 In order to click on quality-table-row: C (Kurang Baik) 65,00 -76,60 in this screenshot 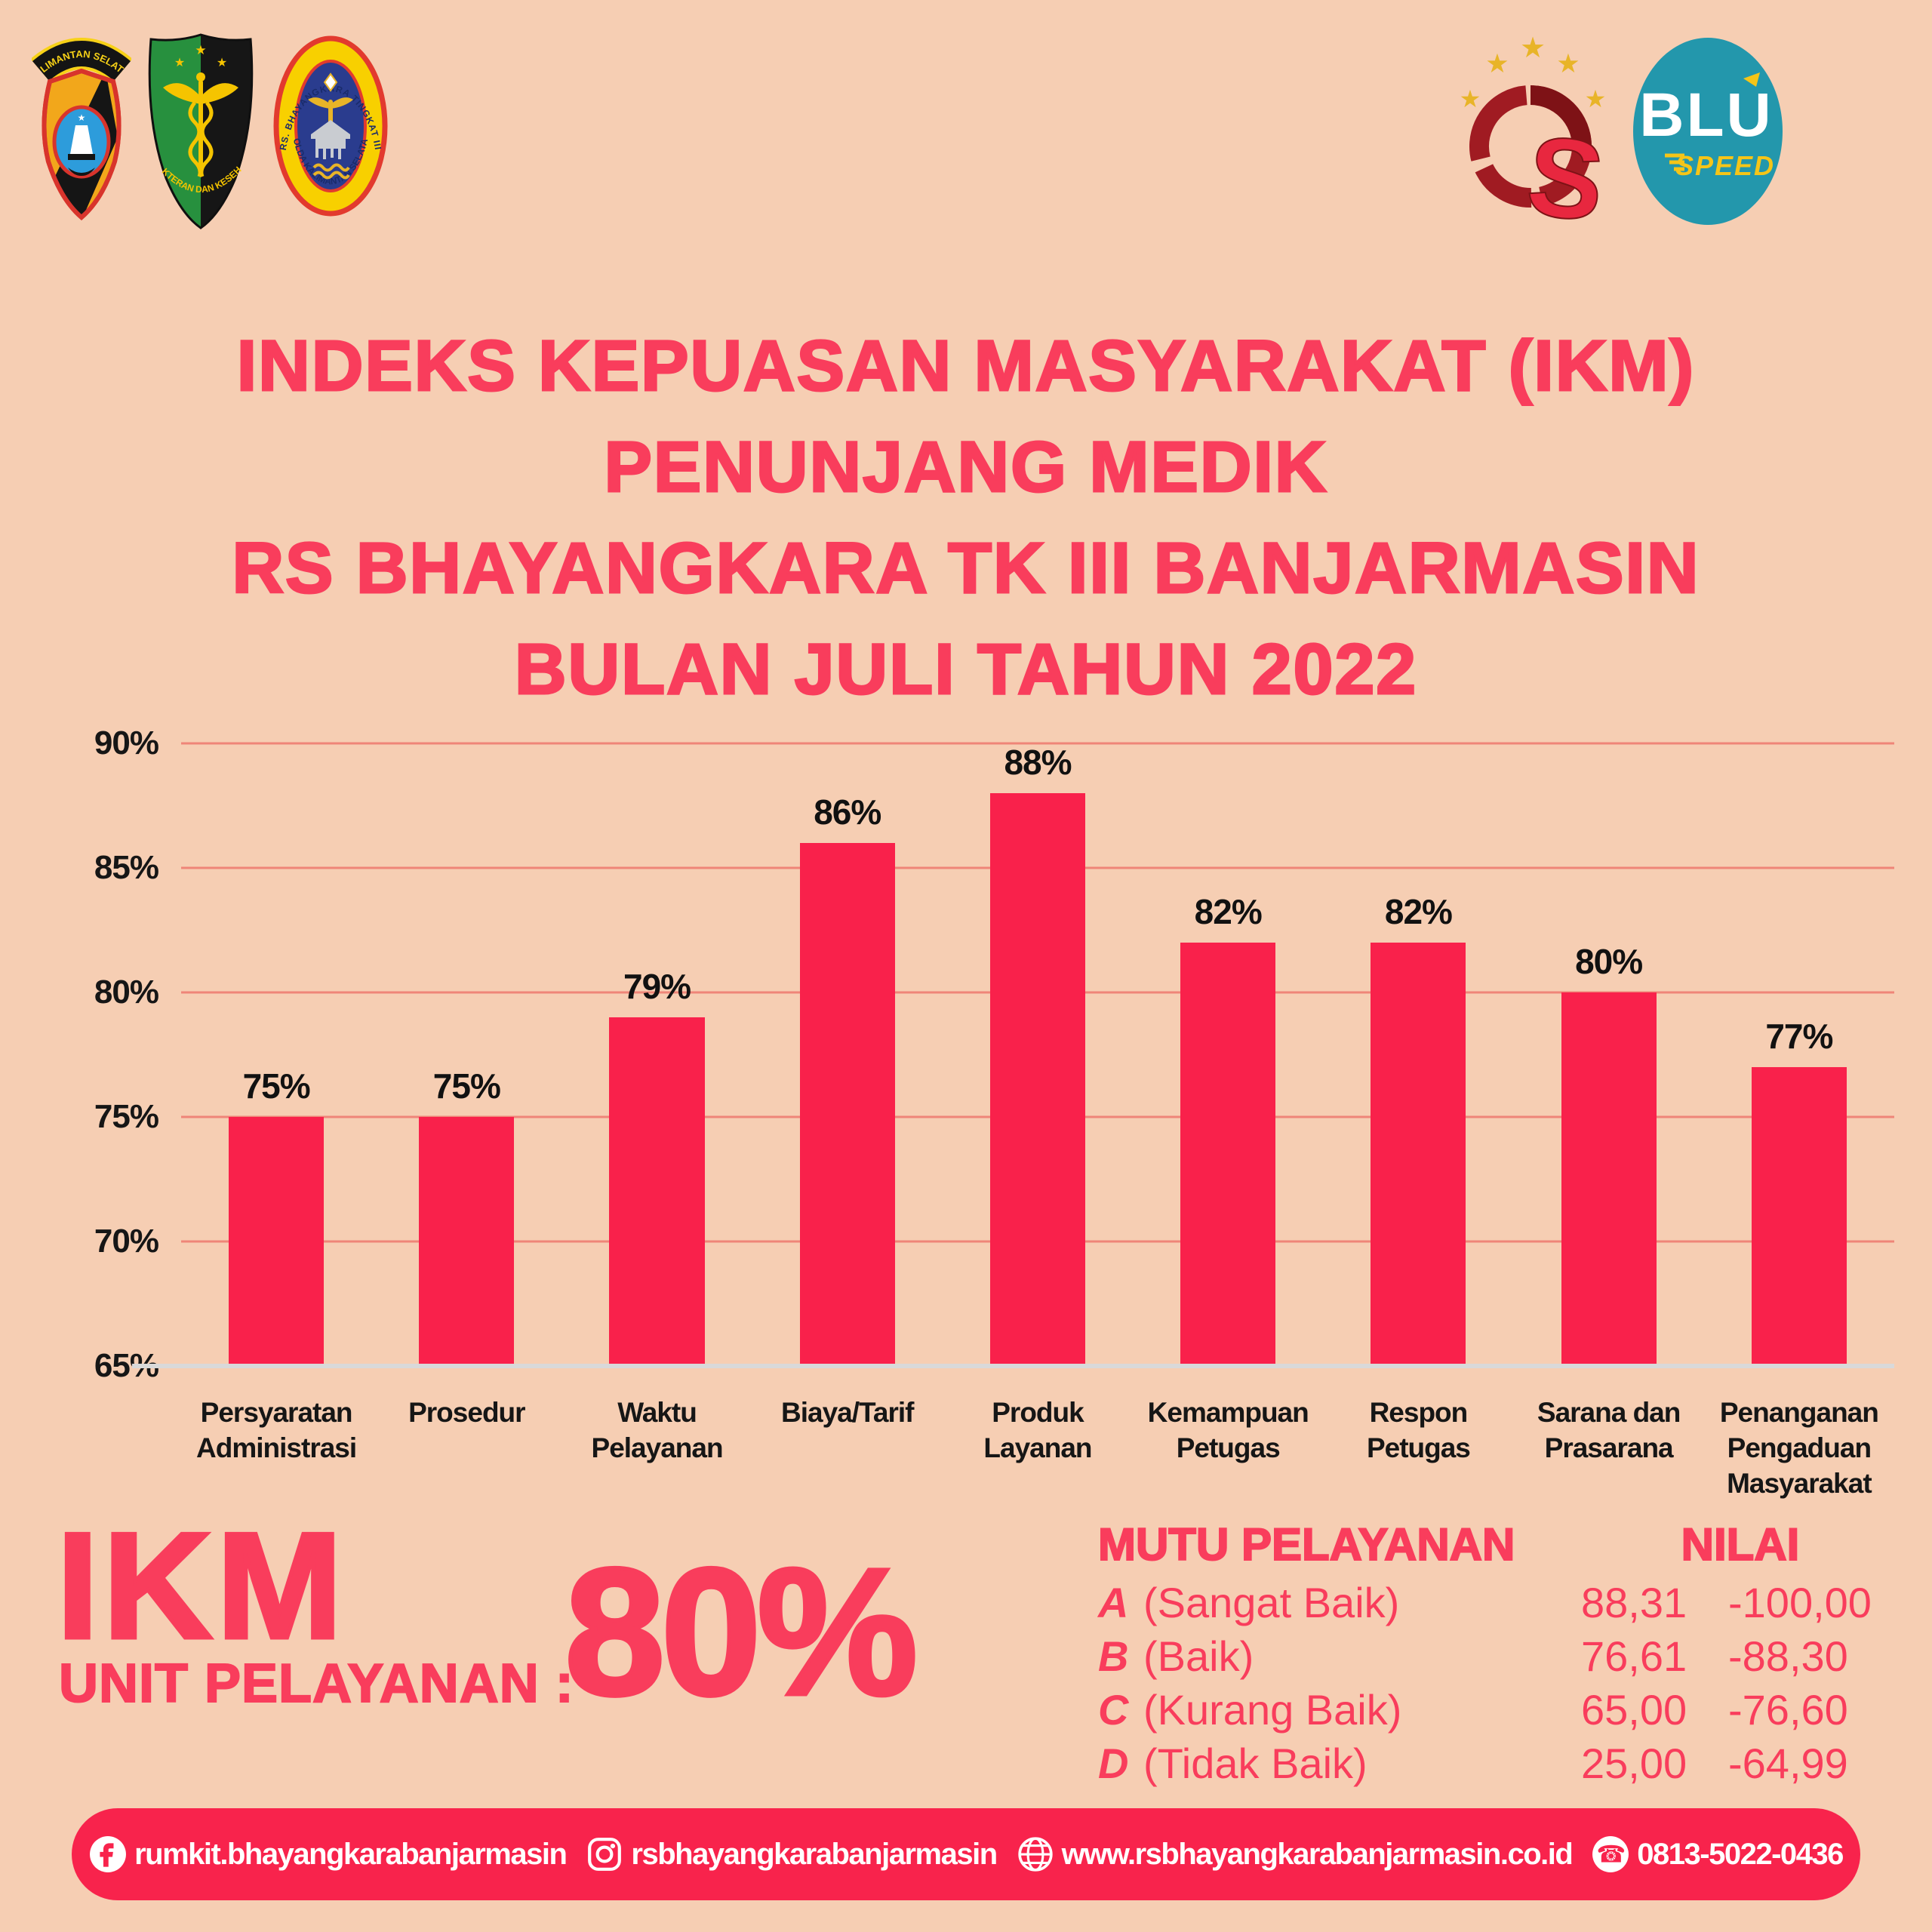, I will do `click(1499, 1710)`.